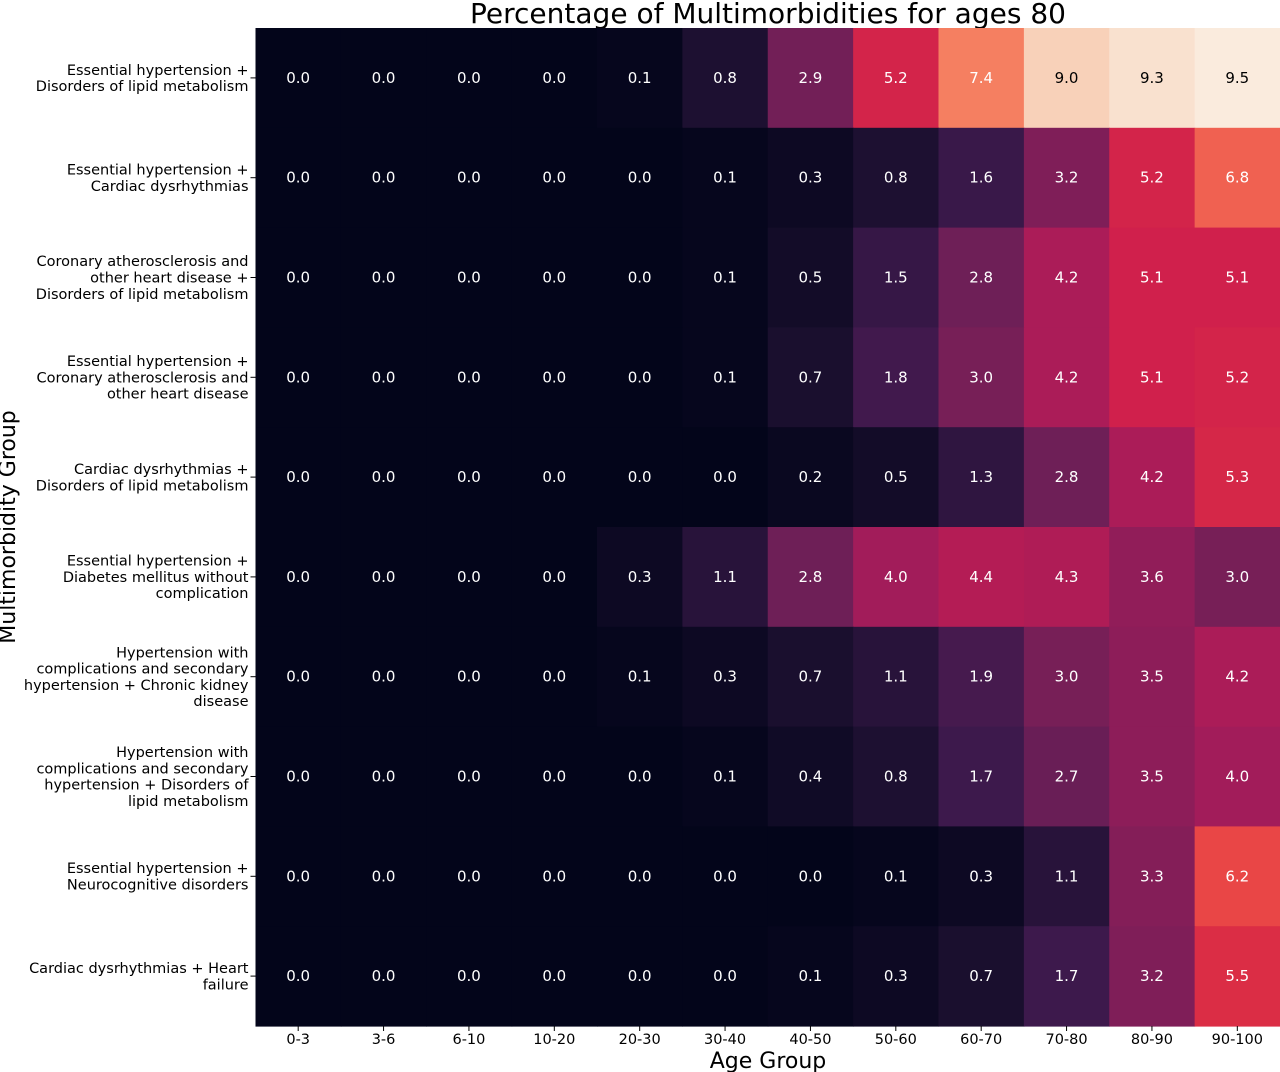 The image size is (1280, 1072). I want to click on heatmap-cell-value: 5.1, so click(1152, 377).